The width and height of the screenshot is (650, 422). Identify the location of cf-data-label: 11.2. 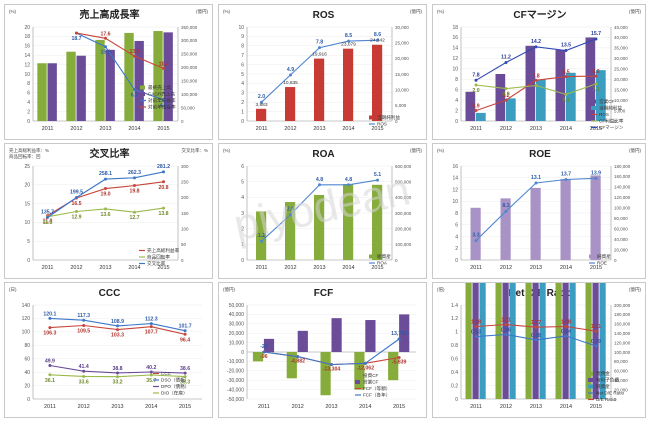
(506, 58).